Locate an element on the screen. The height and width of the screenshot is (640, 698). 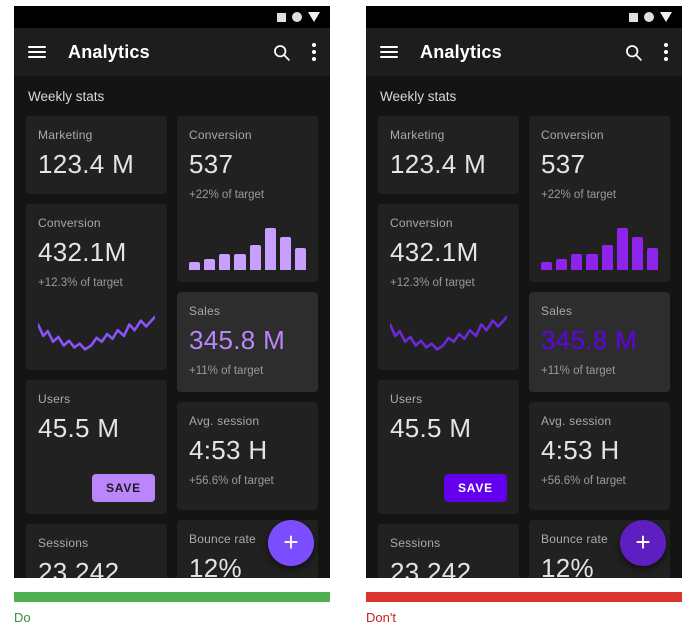
card-label: Sessions is located at coordinates (63, 543).